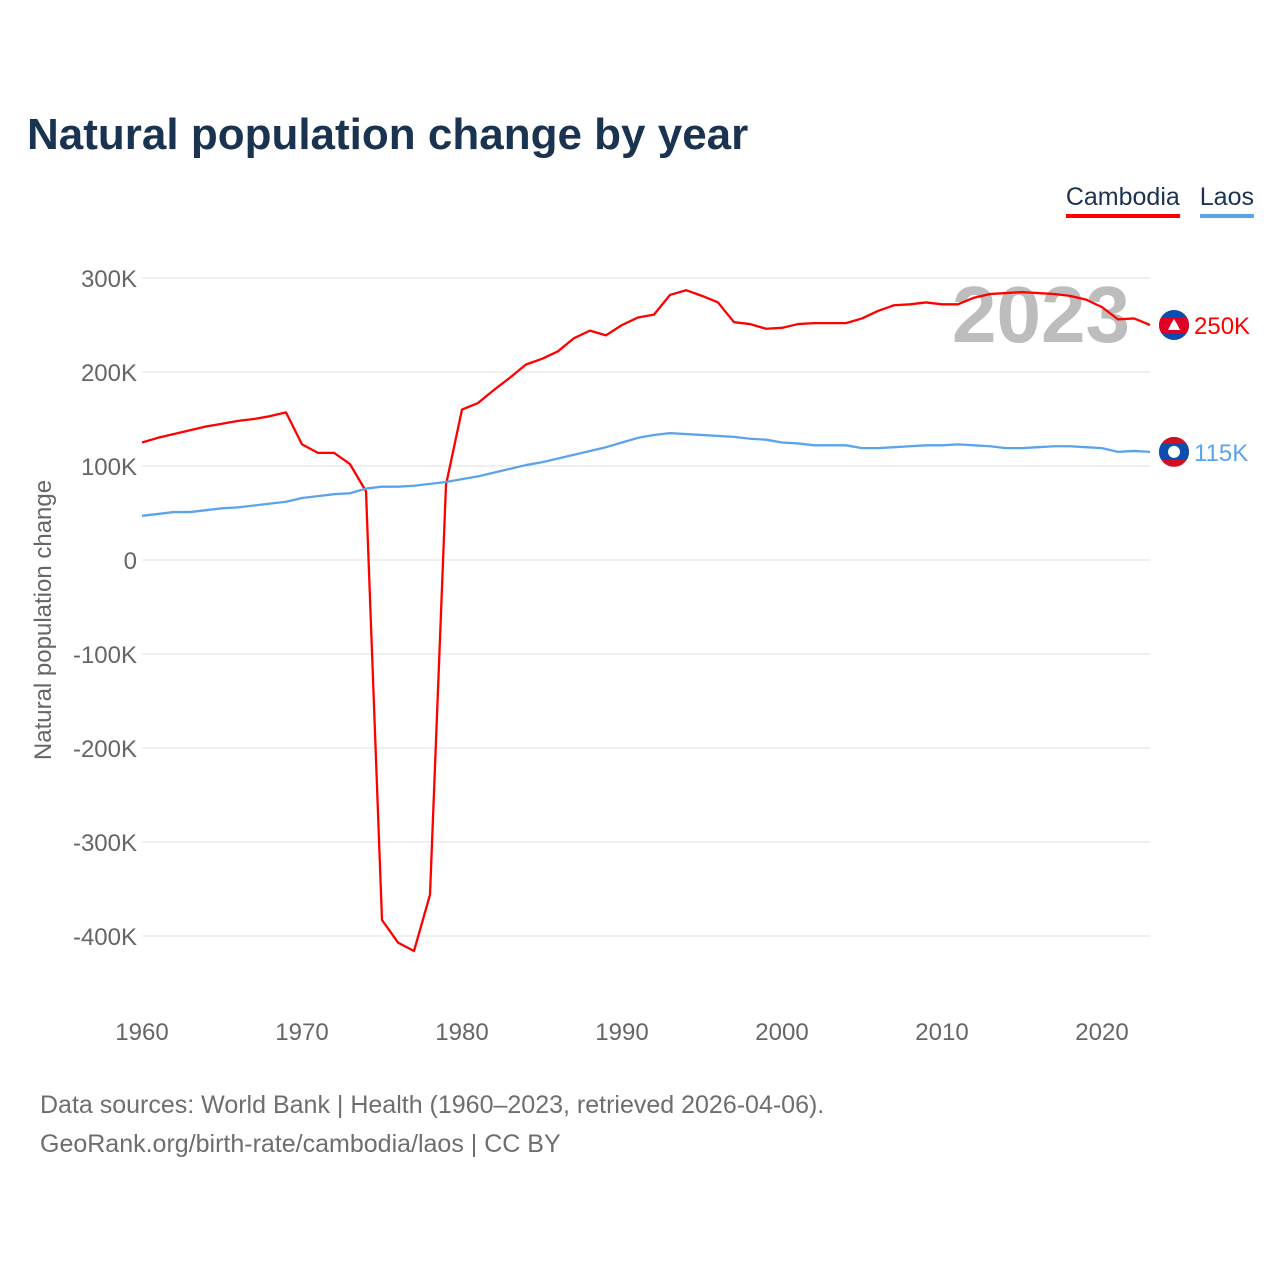 The height and width of the screenshot is (1280, 1280). I want to click on y-tick-label: -200K, so click(105, 749).